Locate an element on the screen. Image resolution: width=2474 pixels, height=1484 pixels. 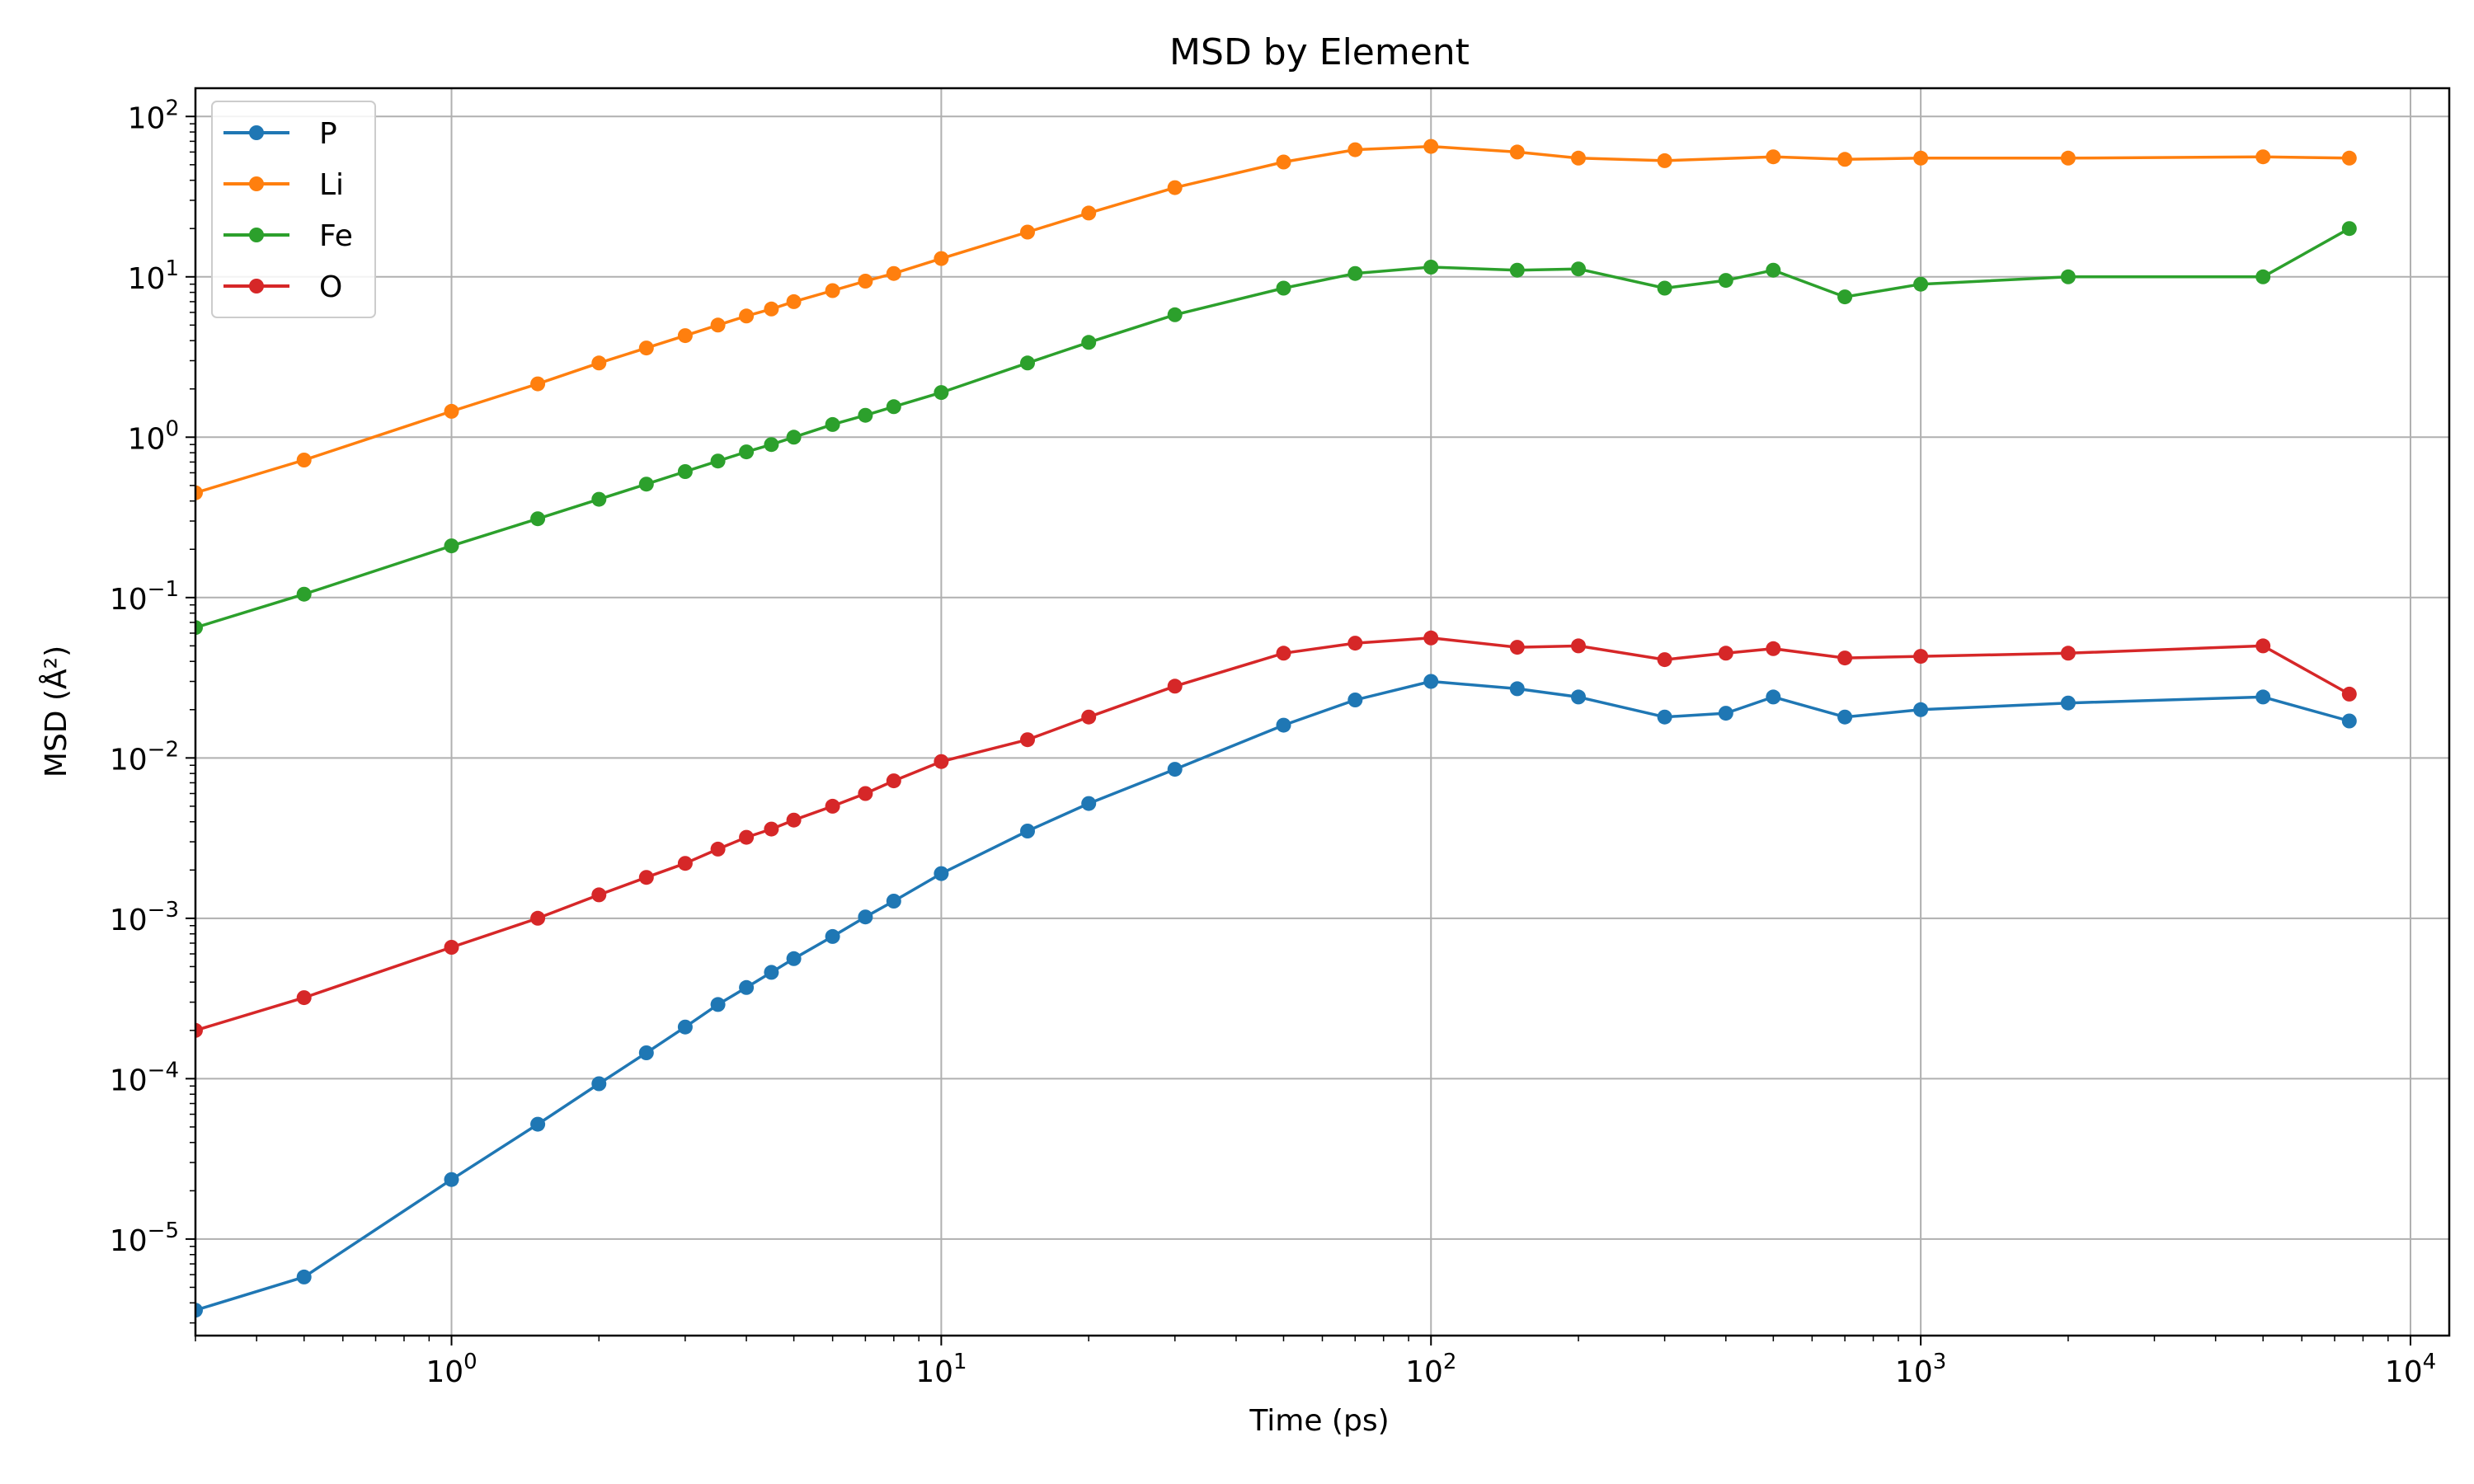
y-axis-ticks: 10⁻⁵ 10⁻⁴ 10⁻³ 10⁻² 10⁻¹ 10⁰ 10¹ 10² is located at coordinates (152, 710).